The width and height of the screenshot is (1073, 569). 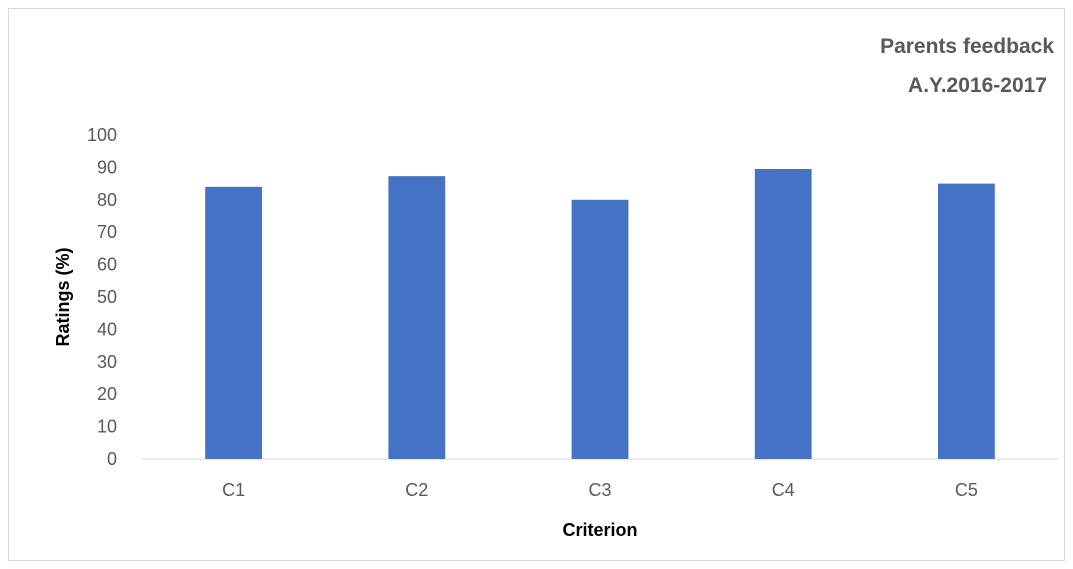 I want to click on y-tick-label: 100, so click(x=102, y=135).